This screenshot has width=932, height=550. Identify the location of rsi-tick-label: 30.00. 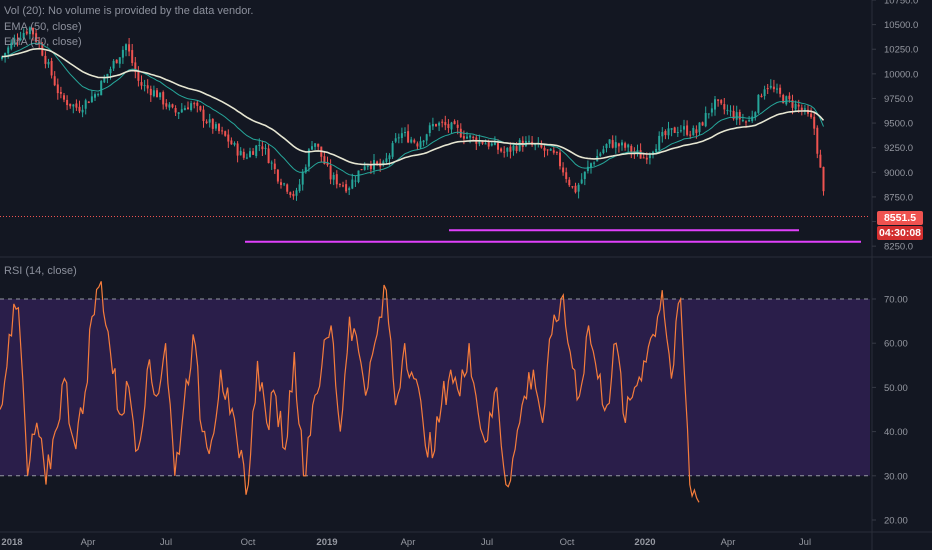
(896, 476).